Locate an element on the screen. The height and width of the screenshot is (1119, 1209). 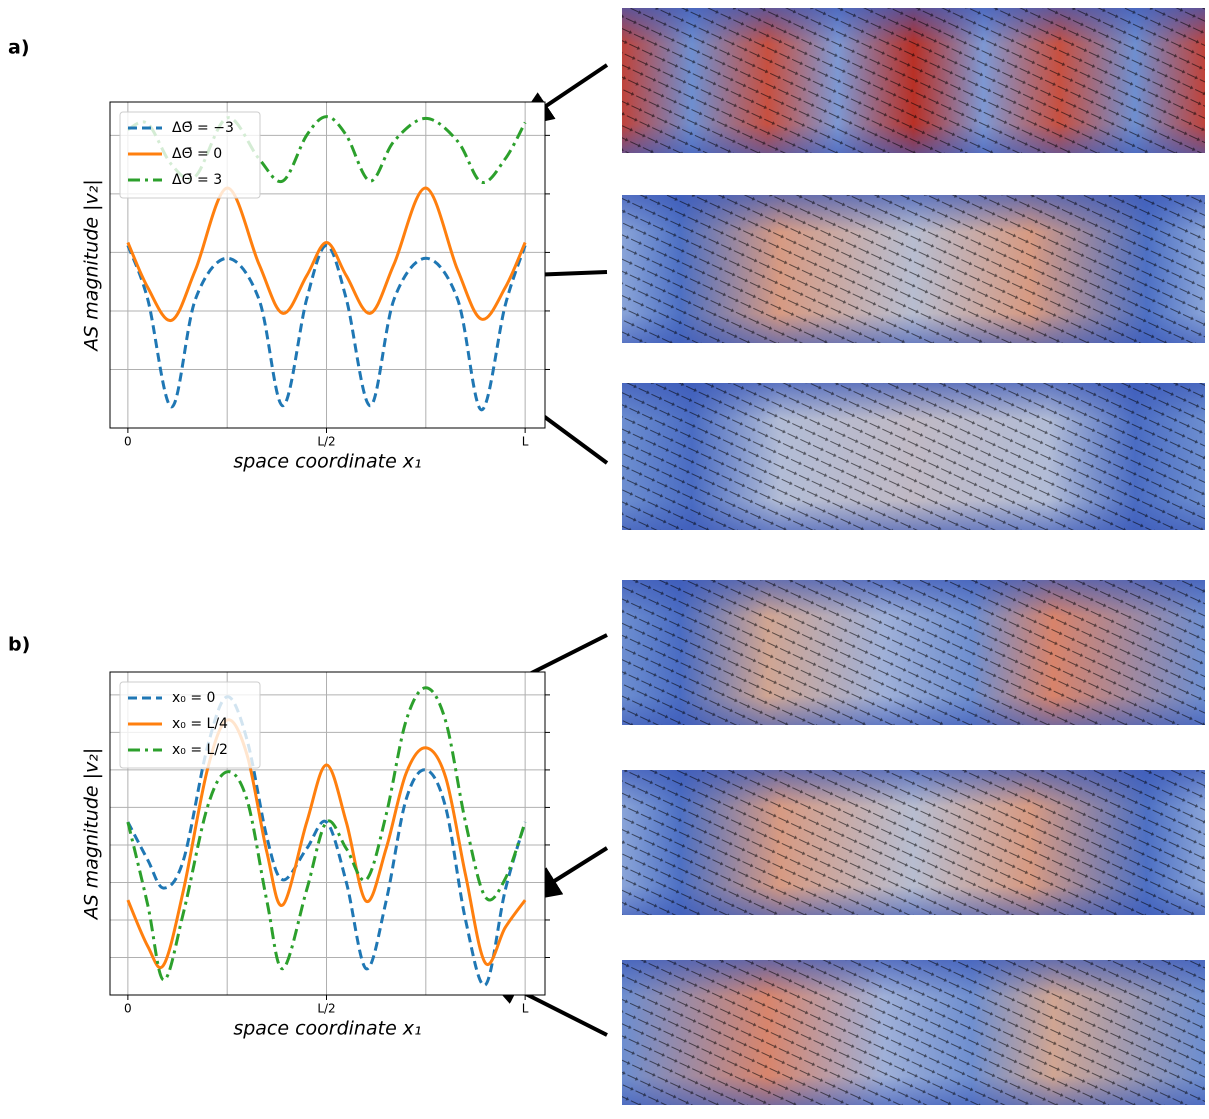
legend-label: ΔΘ̄ = 3 is located at coordinates (197, 180).